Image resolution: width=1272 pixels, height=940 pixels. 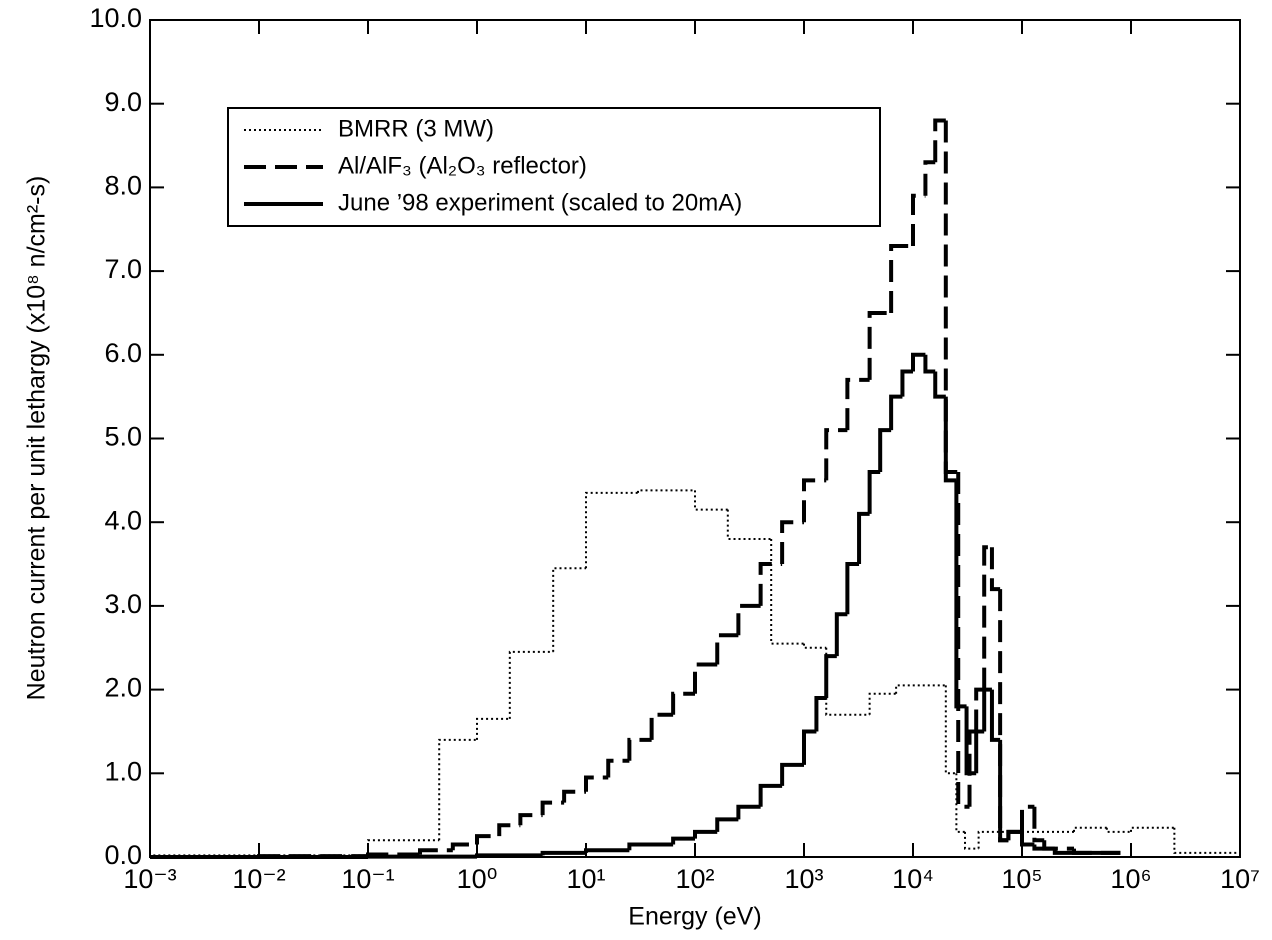 What do you see at coordinates (1130, 879) in the screenshot?
I see `x-tick-label: 10⁶` at bounding box center [1130, 879].